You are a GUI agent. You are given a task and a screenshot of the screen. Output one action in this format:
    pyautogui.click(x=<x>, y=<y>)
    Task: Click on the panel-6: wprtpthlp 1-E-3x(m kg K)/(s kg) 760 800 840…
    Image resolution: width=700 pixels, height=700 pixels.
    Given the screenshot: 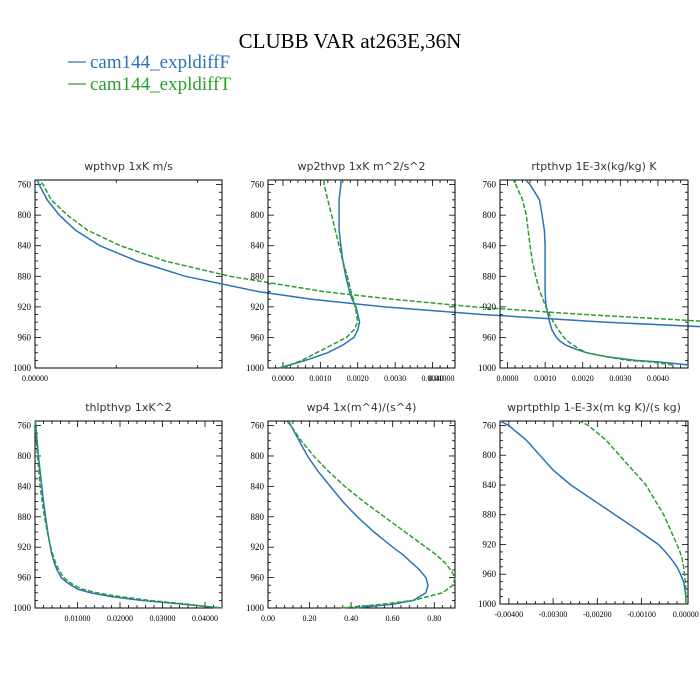 What is the action you would take?
    pyautogui.click(x=588, y=510)
    